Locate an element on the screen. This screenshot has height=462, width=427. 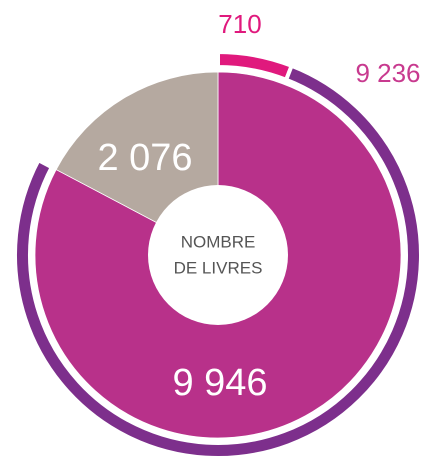
value-label: 710 is located at coordinates (239, 24).